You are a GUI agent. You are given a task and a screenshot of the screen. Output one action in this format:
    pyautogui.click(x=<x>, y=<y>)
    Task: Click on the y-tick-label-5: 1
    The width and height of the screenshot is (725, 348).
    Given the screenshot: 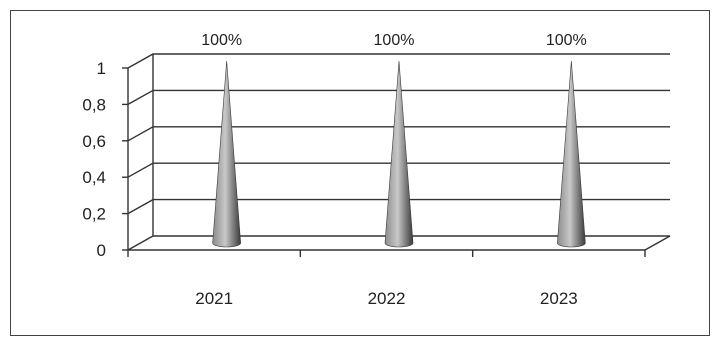 What is the action you would take?
    pyautogui.click(x=101, y=68)
    